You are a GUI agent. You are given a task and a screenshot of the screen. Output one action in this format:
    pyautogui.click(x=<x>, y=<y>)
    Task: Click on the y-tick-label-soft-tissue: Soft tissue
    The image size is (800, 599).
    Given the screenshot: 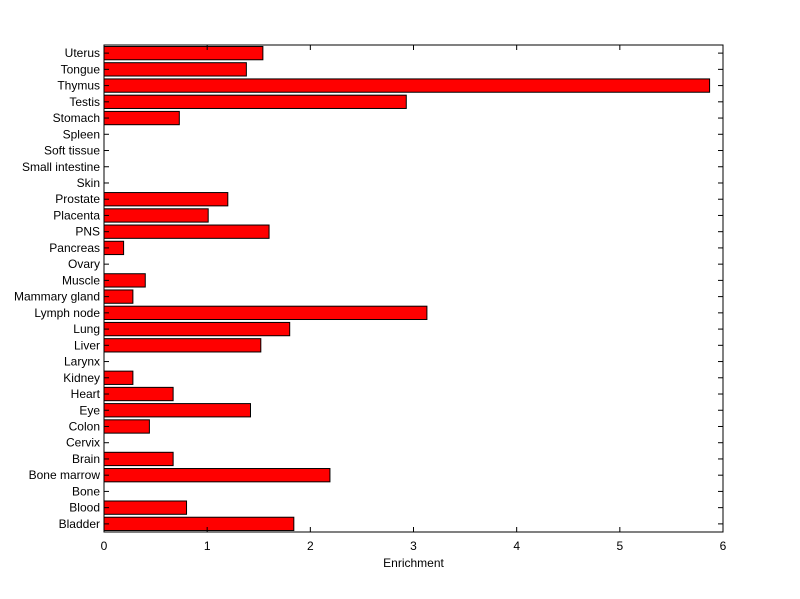 What is the action you would take?
    pyautogui.click(x=72, y=151)
    